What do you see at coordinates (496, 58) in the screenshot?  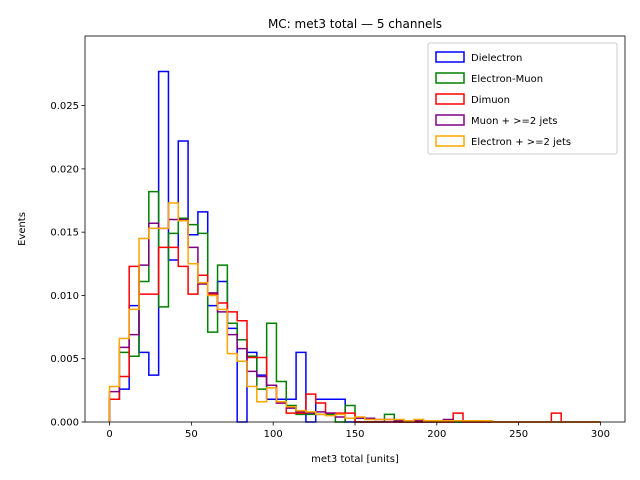 I see `legend-label: Dielectron` at bounding box center [496, 58].